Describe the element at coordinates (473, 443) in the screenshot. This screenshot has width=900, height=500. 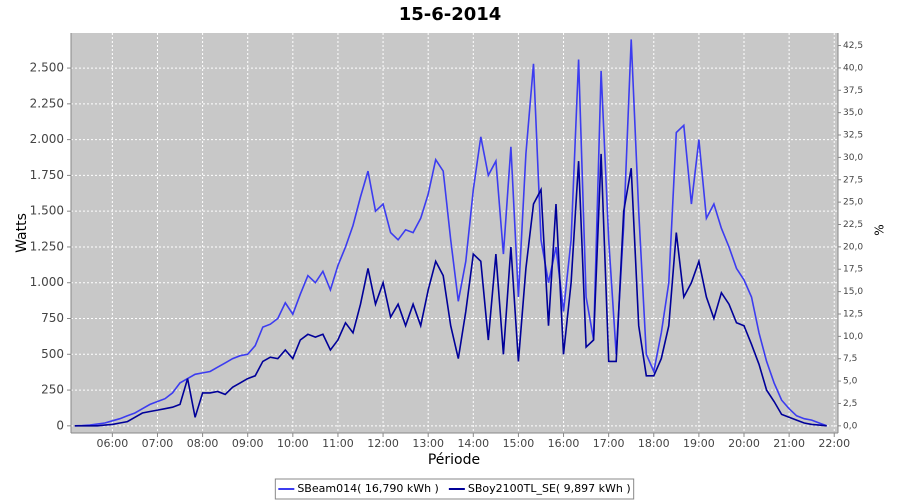
I see `x-tick-label: 14:00` at that location.